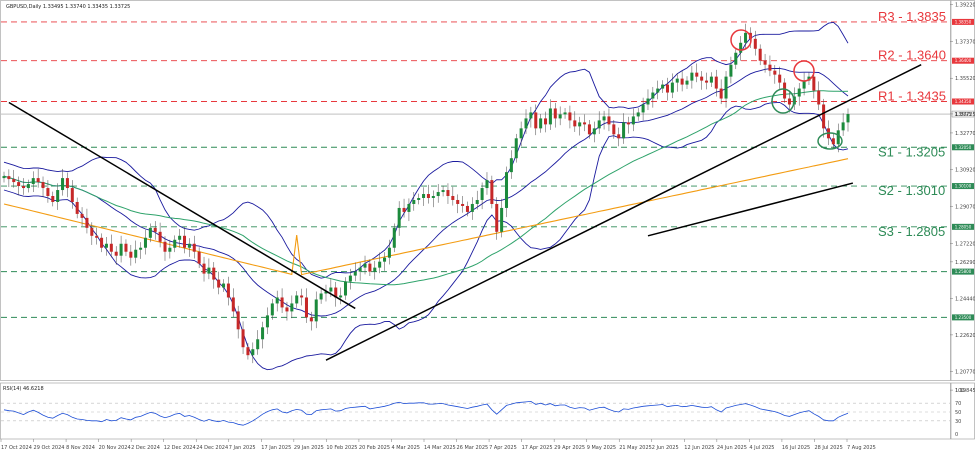 The height and width of the screenshot is (452, 975). I want to click on date-tick-label: 28 Jul 2025, so click(828, 448).